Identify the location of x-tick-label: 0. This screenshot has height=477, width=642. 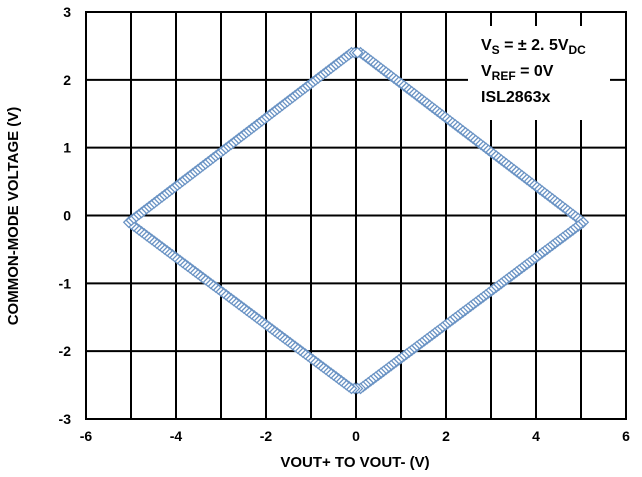
(356, 436).